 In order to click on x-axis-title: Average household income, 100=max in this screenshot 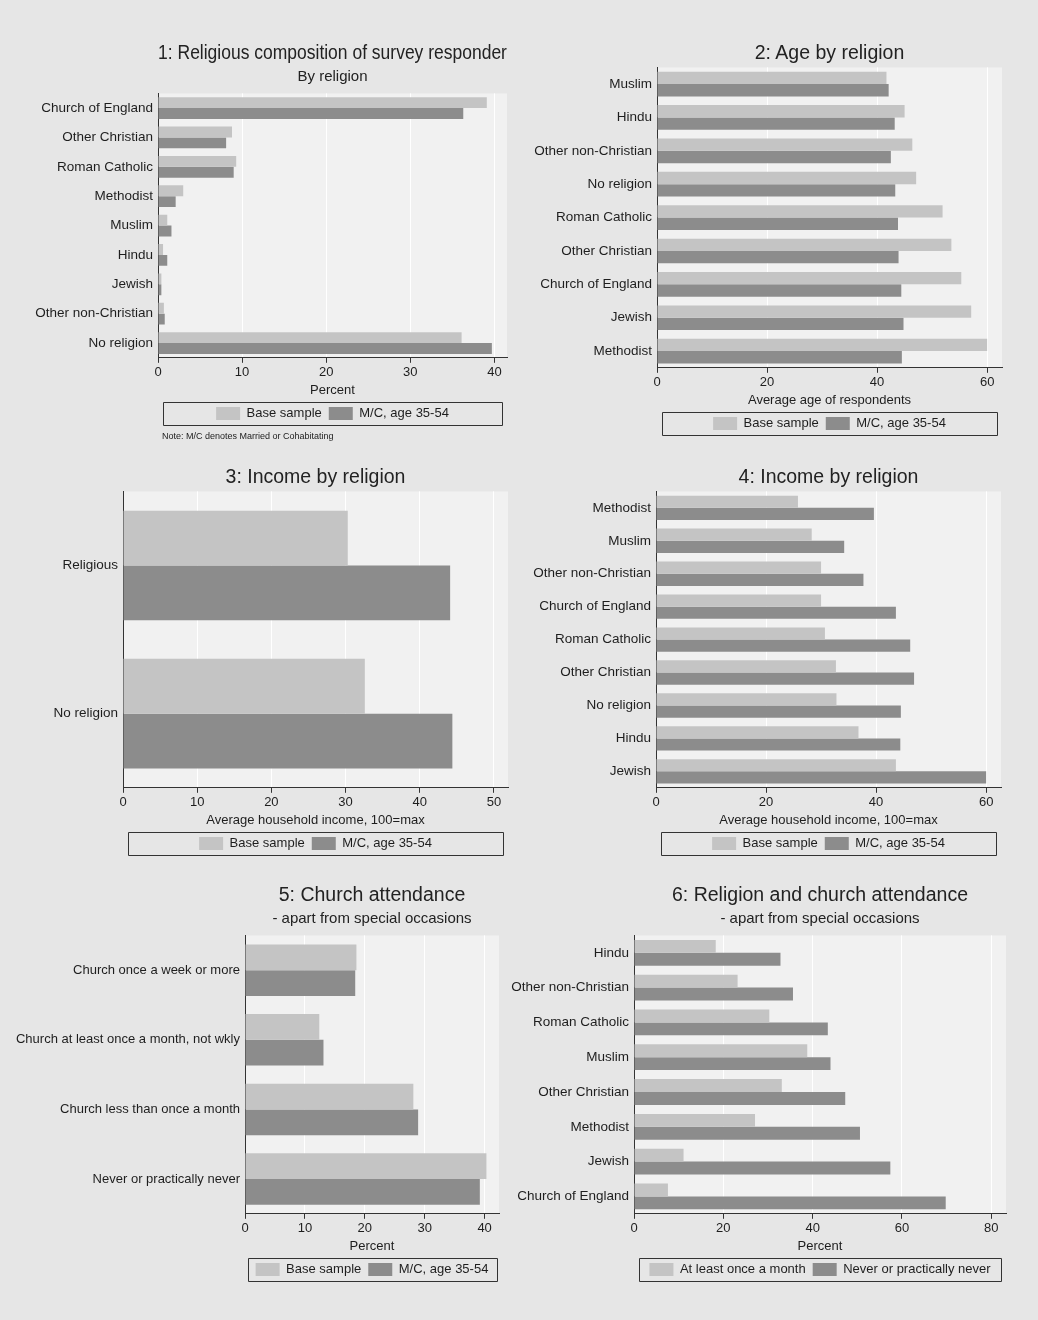, I will do `click(316, 819)`.